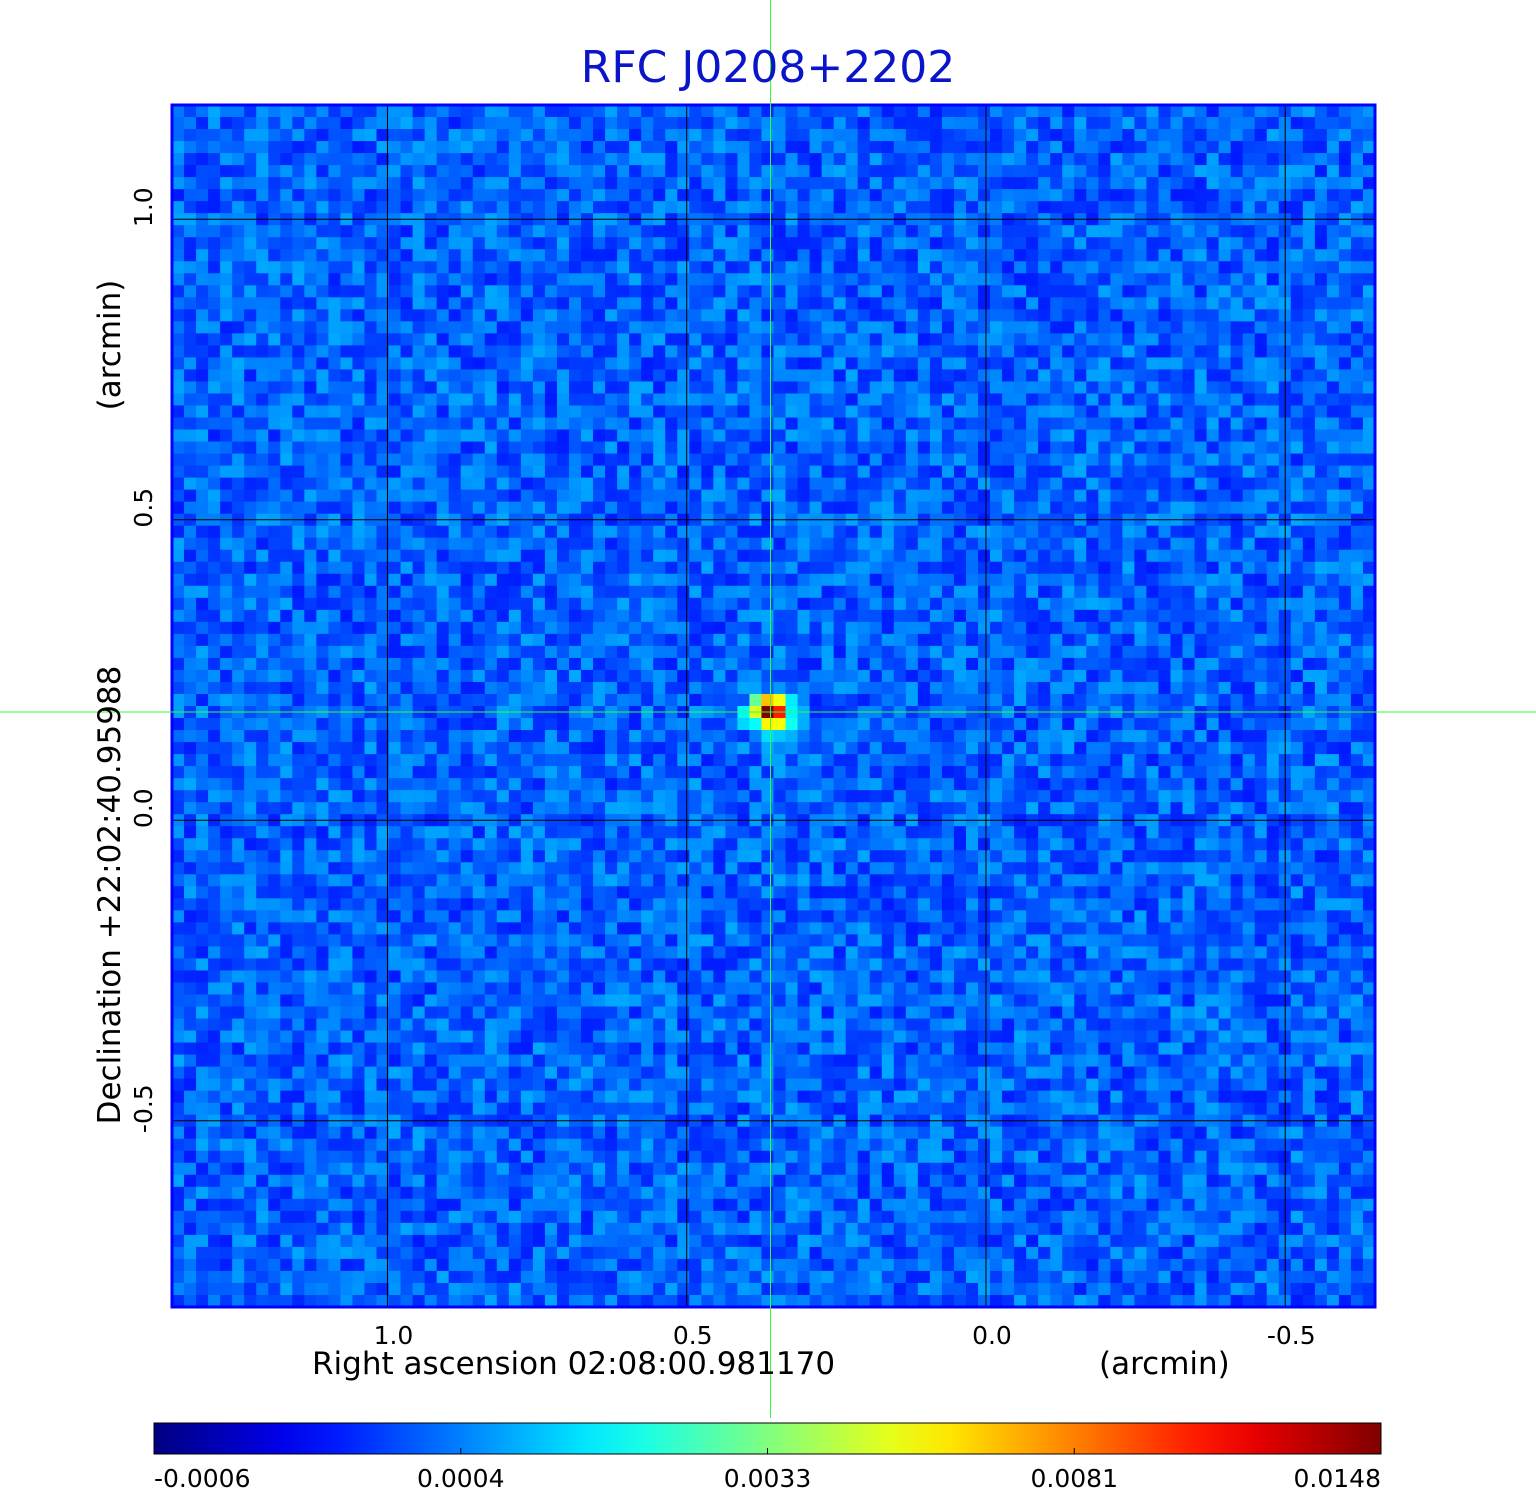  What do you see at coordinates (767, 1478) in the screenshot?
I see `colorbar-tick-label: 0.0033` at bounding box center [767, 1478].